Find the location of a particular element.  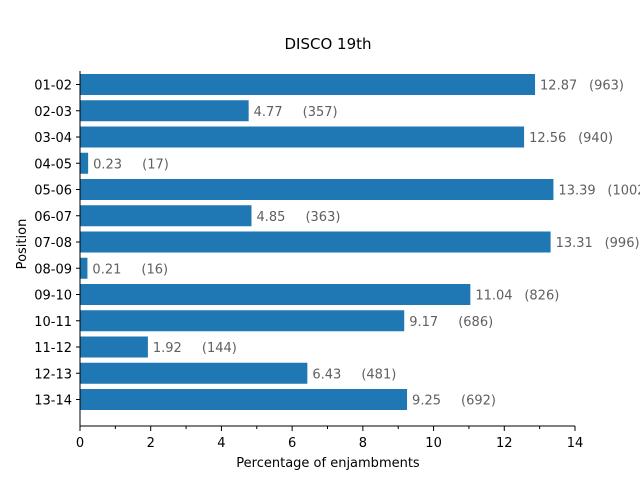

value-label: 9.25 is located at coordinates (426, 401).